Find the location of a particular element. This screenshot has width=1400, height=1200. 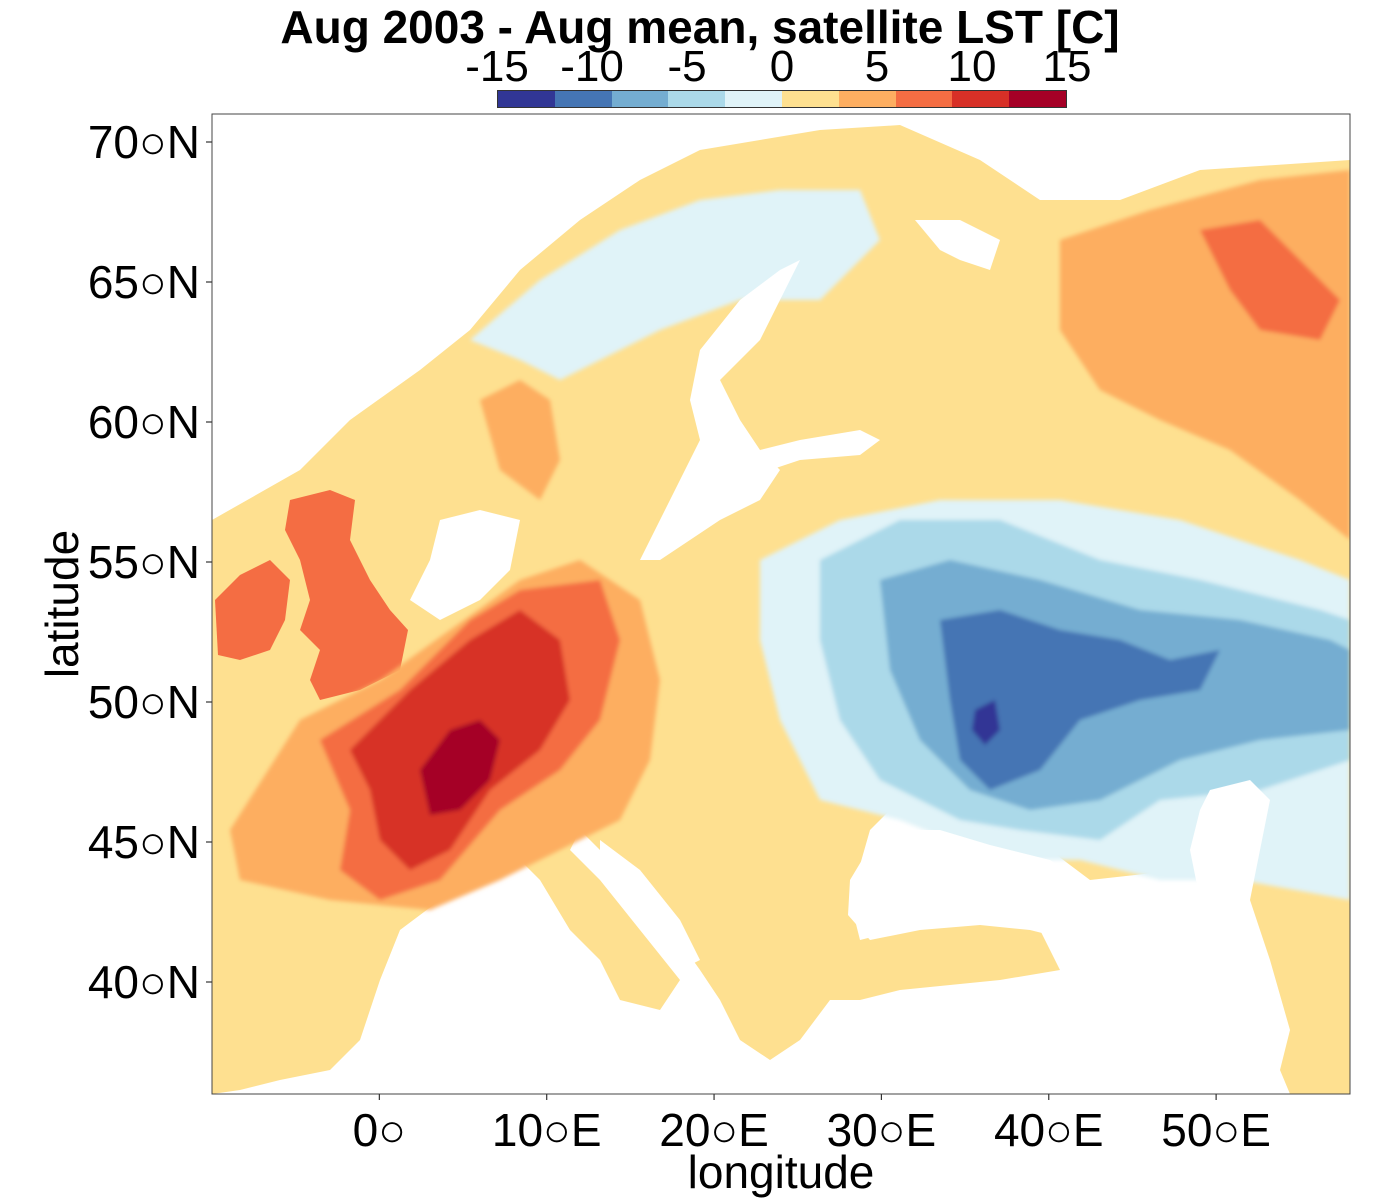

colorbar-label: 15 is located at coordinates (1067, 66).